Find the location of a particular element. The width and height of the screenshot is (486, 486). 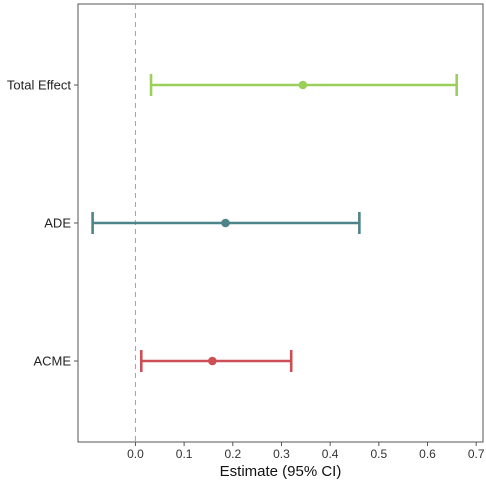

interval-total-effect is located at coordinates (304, 85).